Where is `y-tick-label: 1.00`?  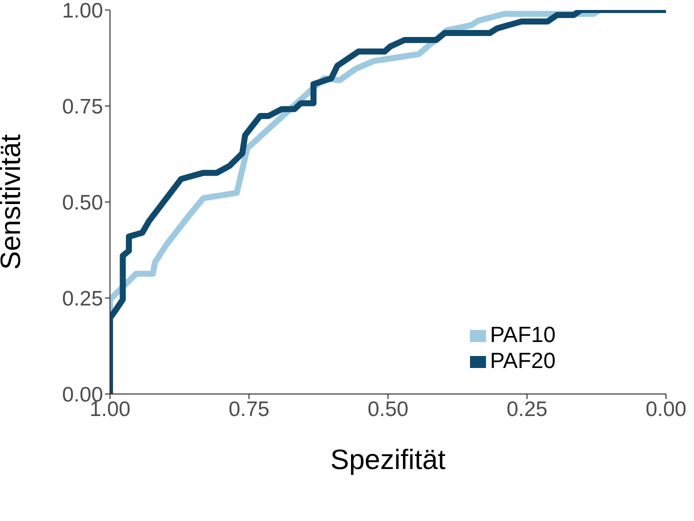 y-tick-label: 1.00 is located at coordinates (82, 11).